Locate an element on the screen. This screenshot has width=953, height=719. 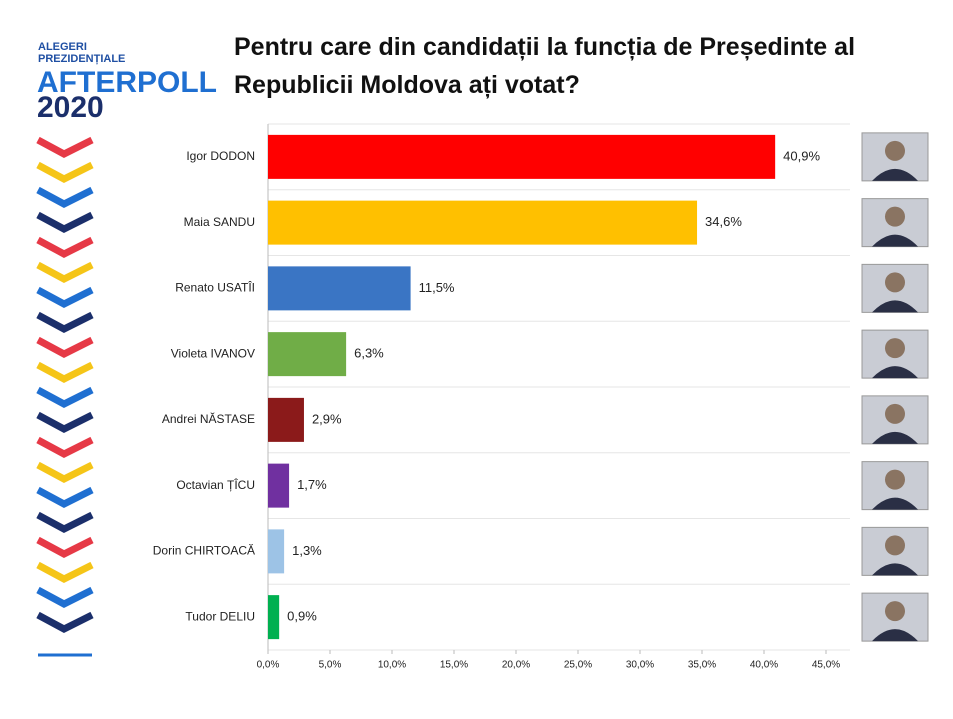
x-tick-label: 40,0% is located at coordinates (764, 665).